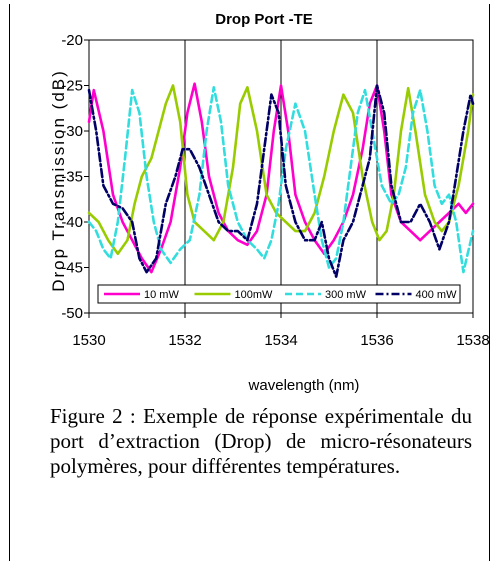 The image size is (492, 563). What do you see at coordinates (72, 268) in the screenshot?
I see `y-tick-label-5: -45` at bounding box center [72, 268].